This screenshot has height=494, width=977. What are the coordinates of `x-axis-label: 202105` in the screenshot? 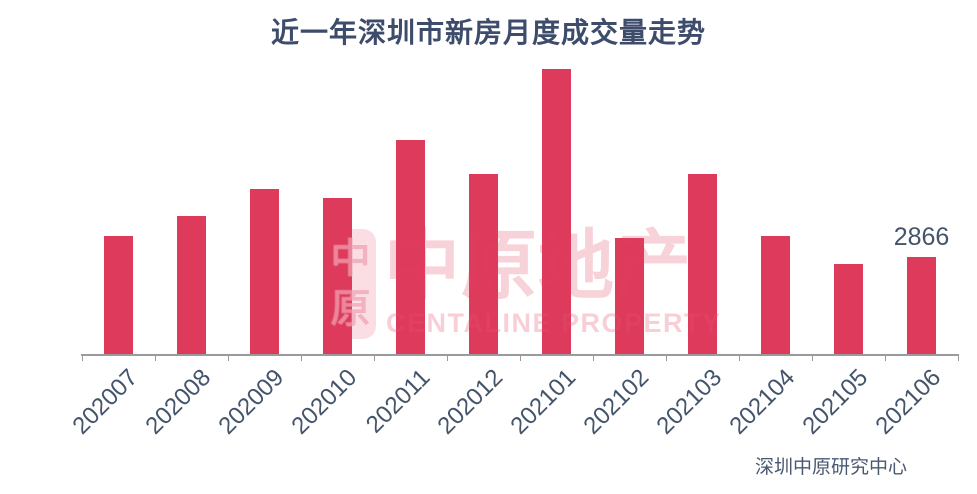 It's located at (835, 402).